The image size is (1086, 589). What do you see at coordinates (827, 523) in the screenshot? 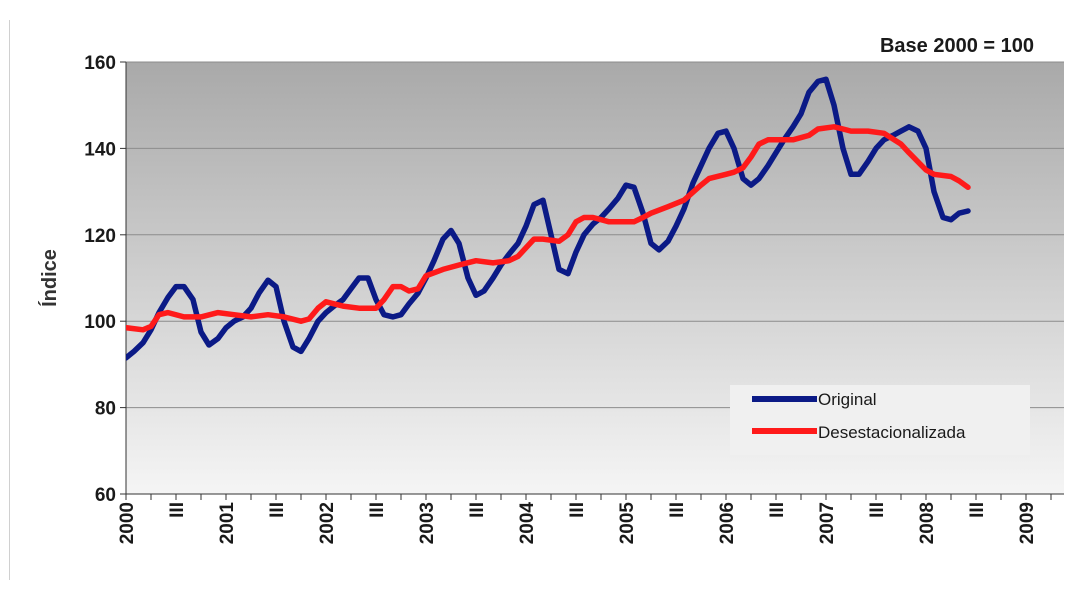
I see `x-tick-label: 2007` at bounding box center [827, 523].